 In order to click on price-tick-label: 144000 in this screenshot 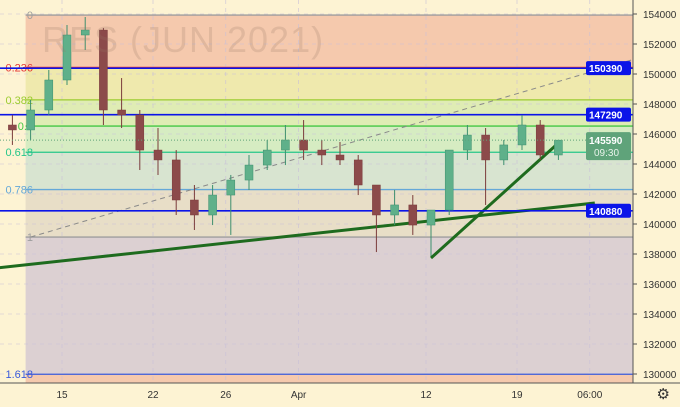, I will do `click(660, 165)`.